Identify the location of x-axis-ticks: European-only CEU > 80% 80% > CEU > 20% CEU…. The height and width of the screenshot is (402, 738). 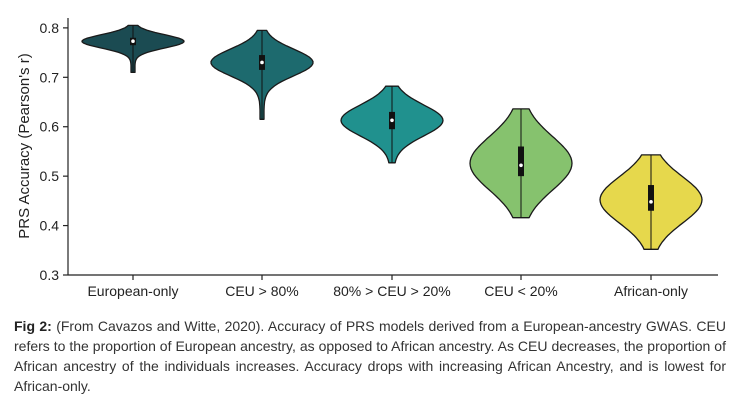
(387, 287).